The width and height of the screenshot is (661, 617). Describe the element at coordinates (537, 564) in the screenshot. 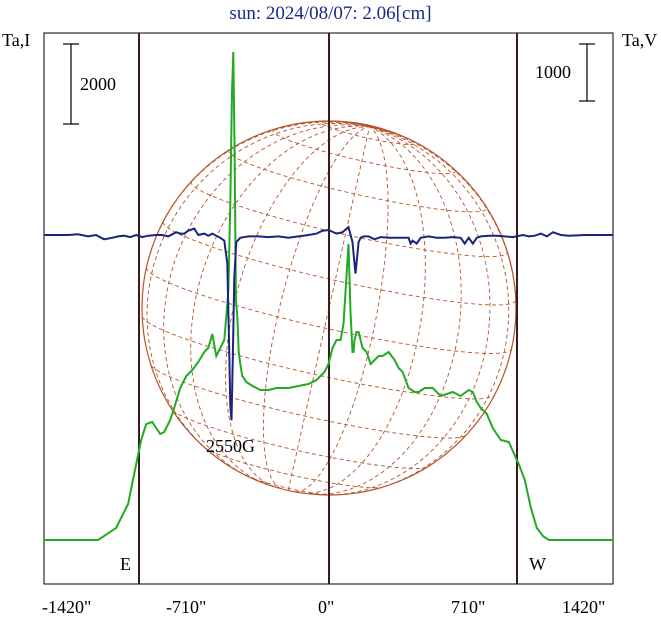

I see `west-label: W` at that location.